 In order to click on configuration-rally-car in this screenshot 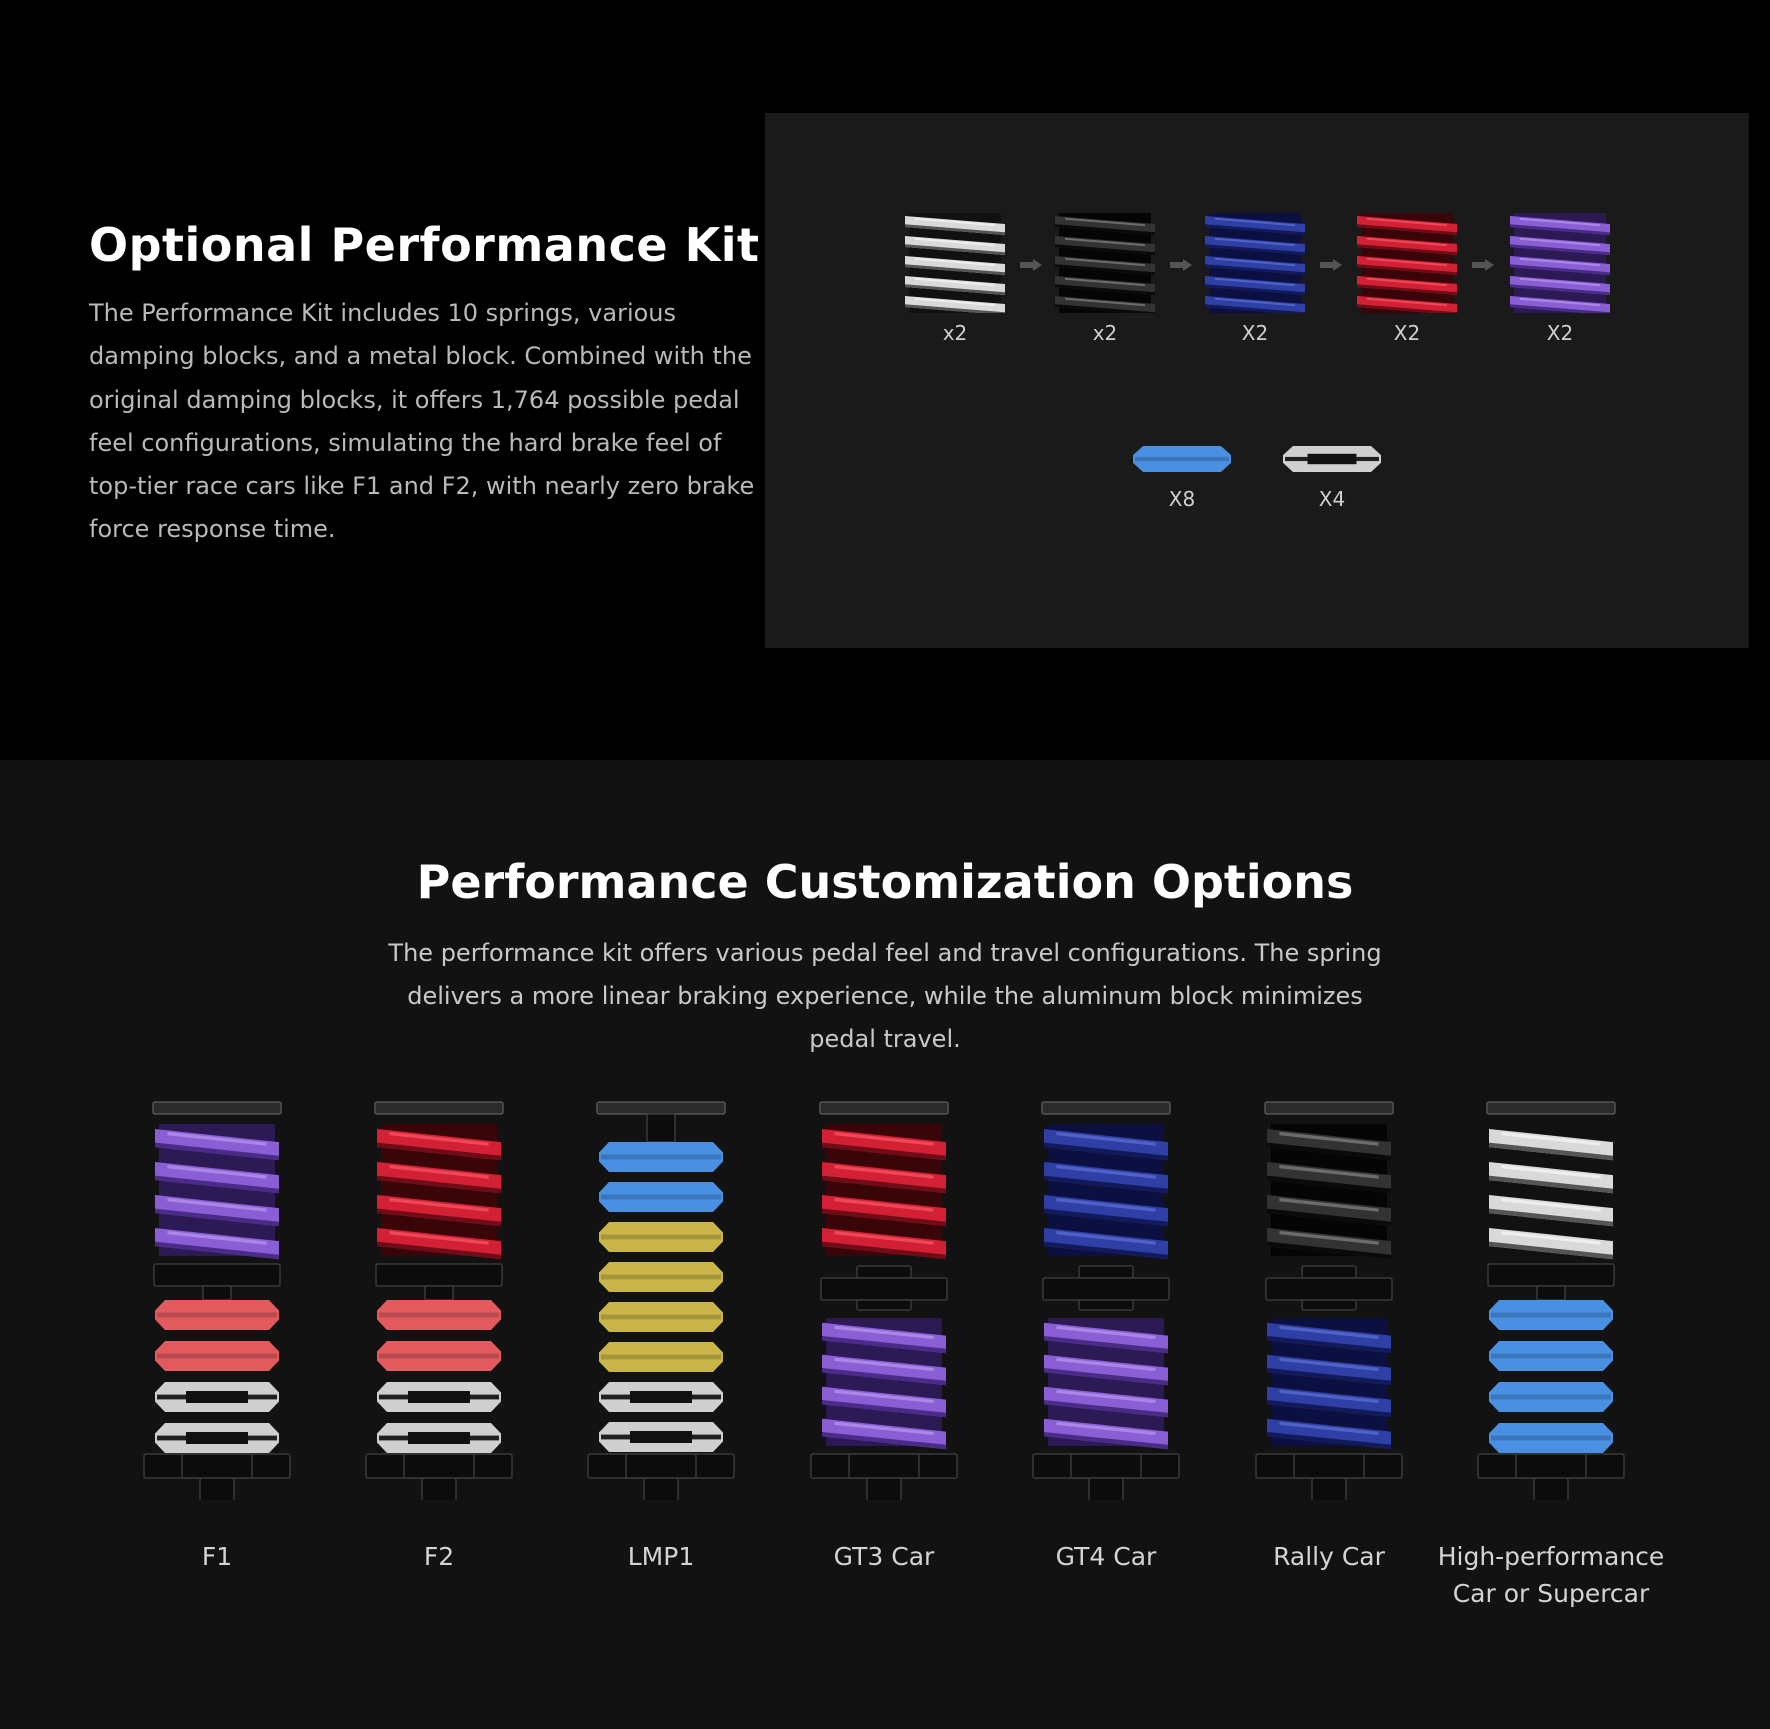, I will do `click(1329, 1300)`.